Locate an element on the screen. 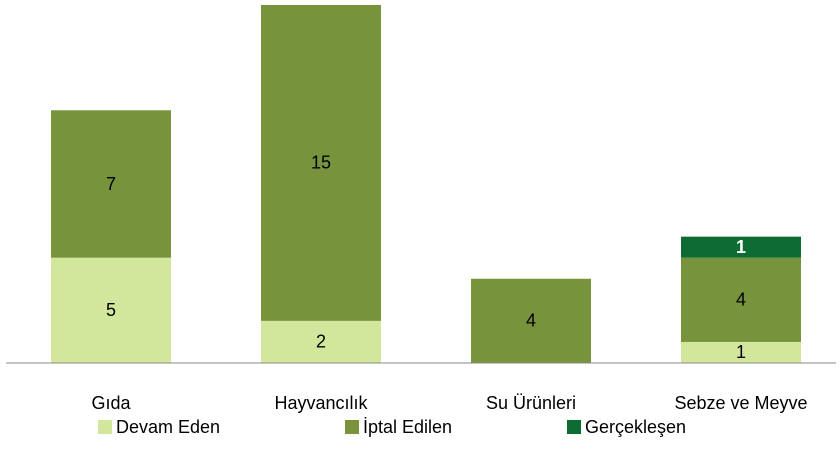  data-label: 2 is located at coordinates (321, 342).